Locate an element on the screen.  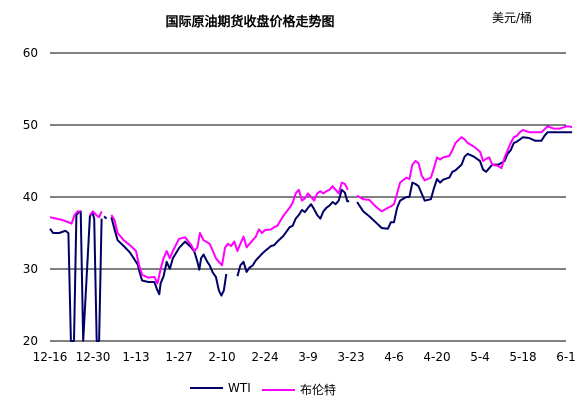
y-tick-label: 40 is located at coordinates (30, 197).